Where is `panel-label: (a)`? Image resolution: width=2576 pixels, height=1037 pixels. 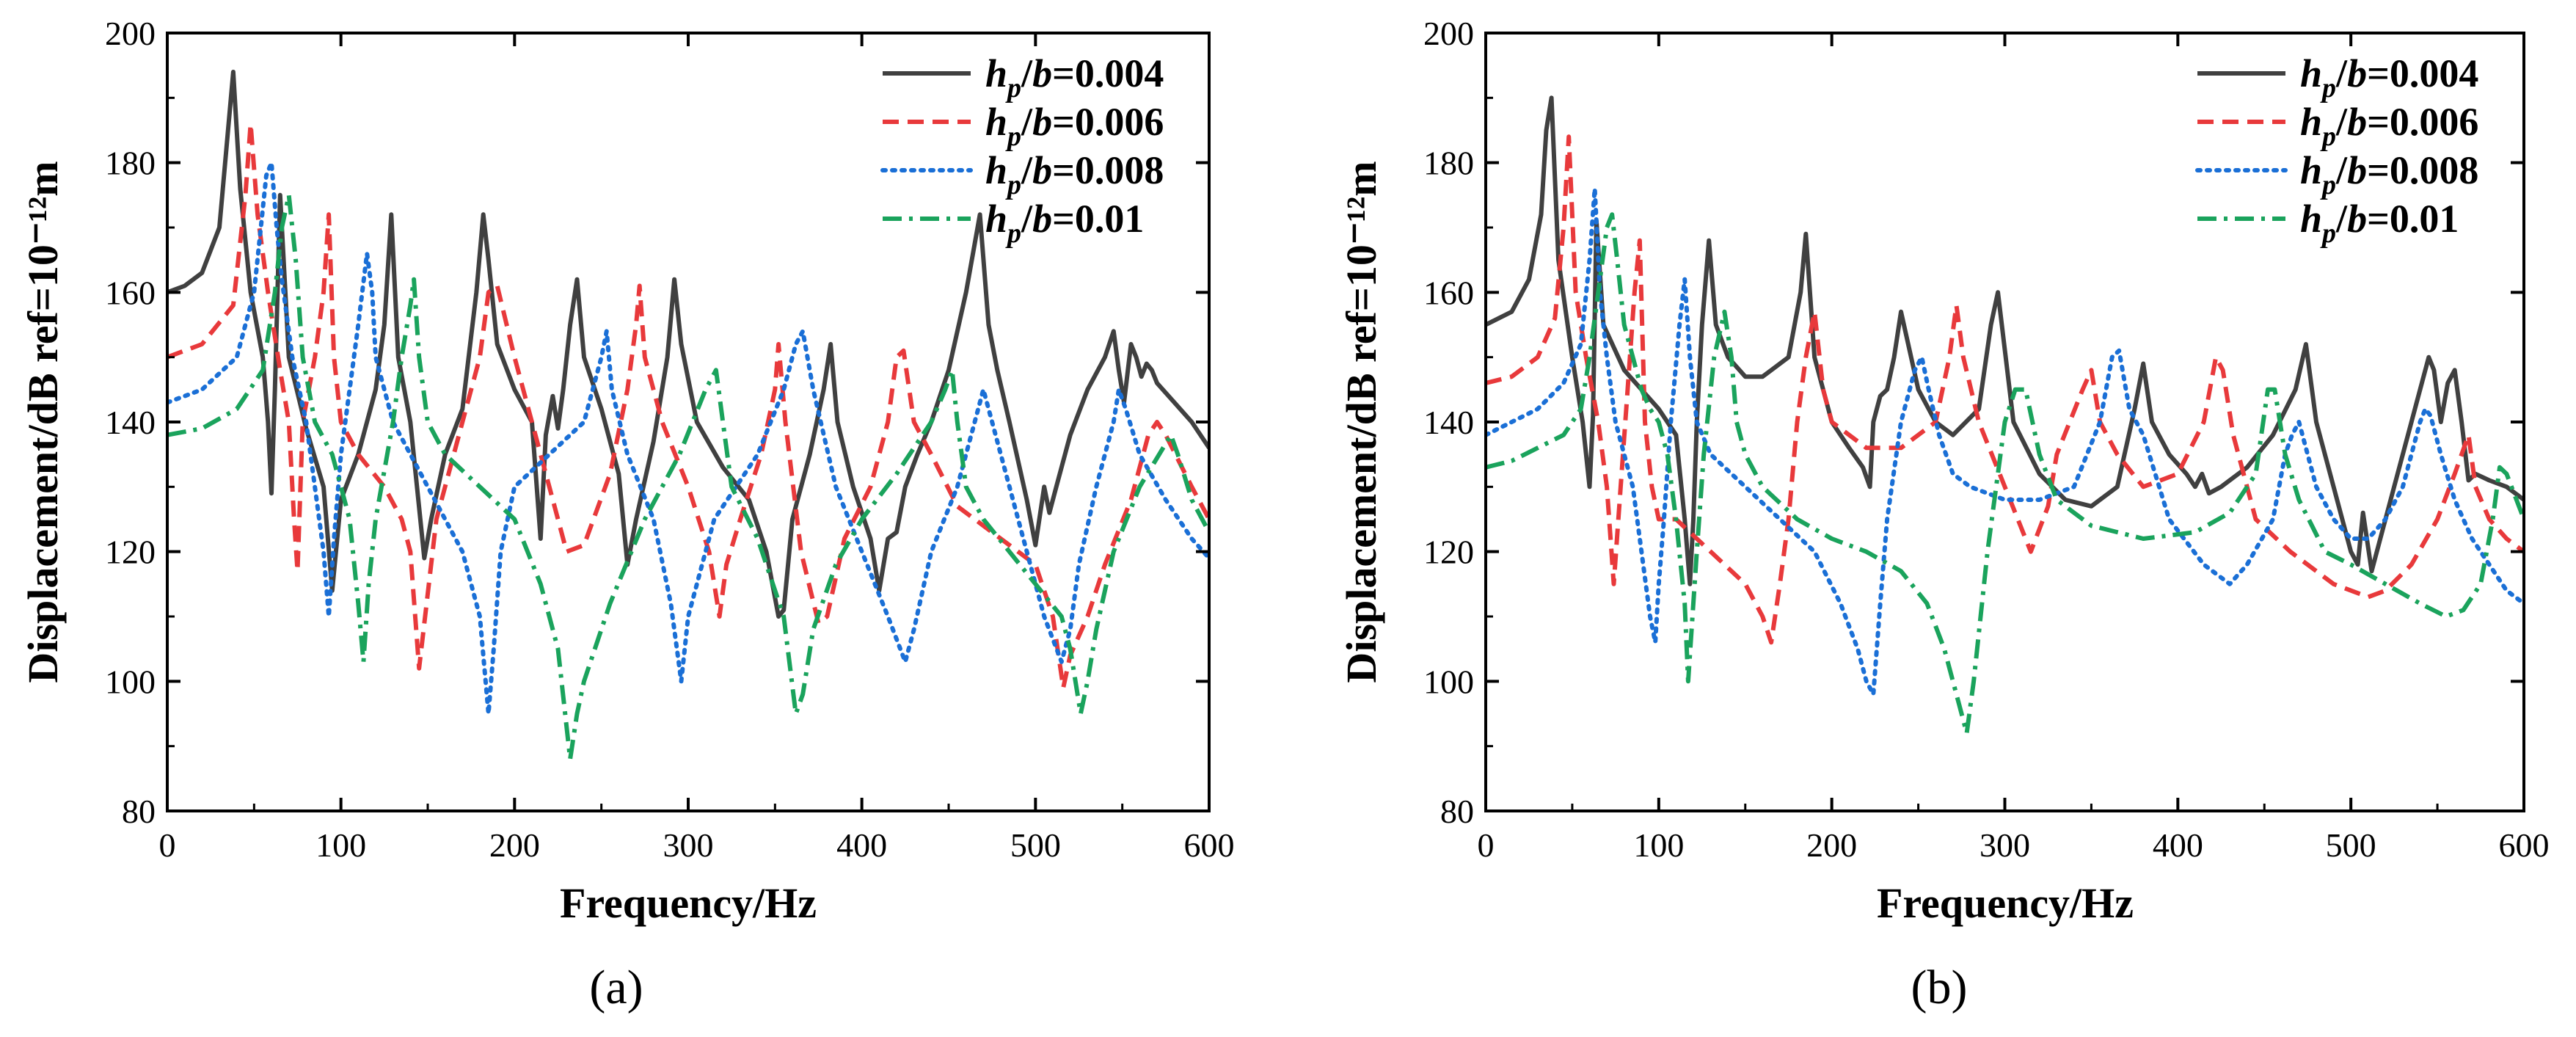
panel-label: (a) is located at coordinates (616, 987).